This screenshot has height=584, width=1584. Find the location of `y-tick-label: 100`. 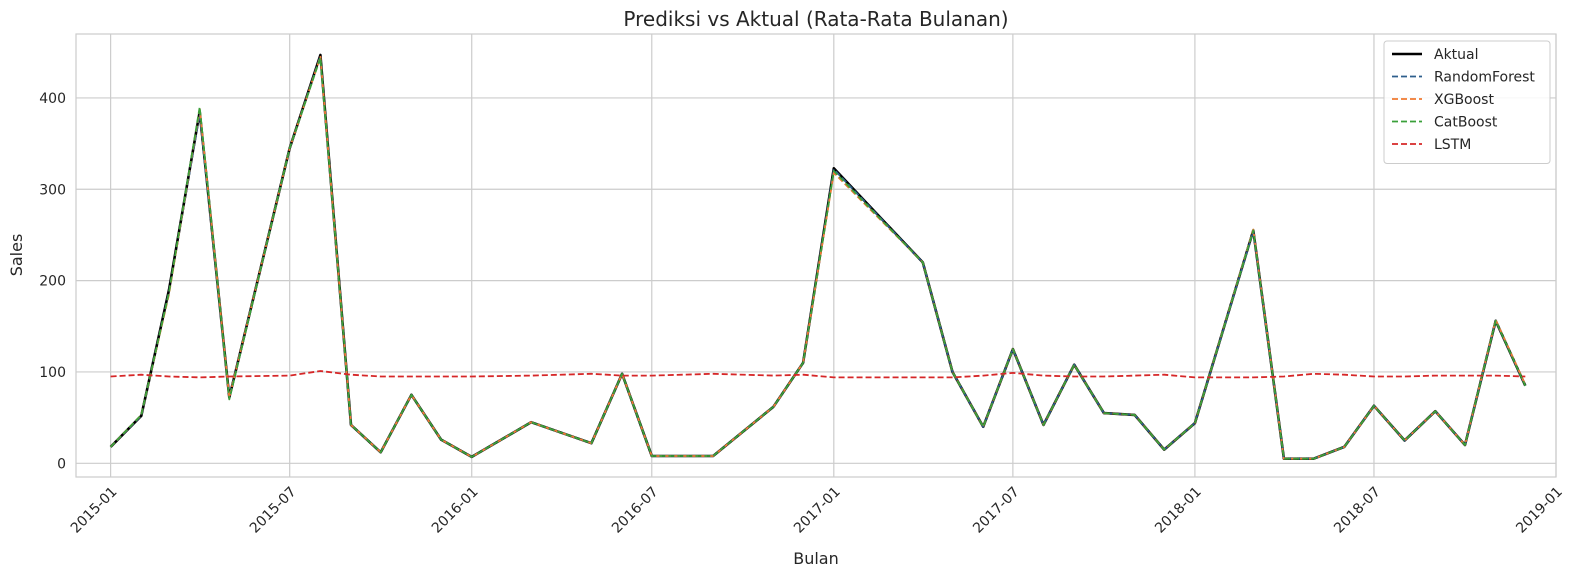

y-tick-label: 100 is located at coordinates (52, 373).